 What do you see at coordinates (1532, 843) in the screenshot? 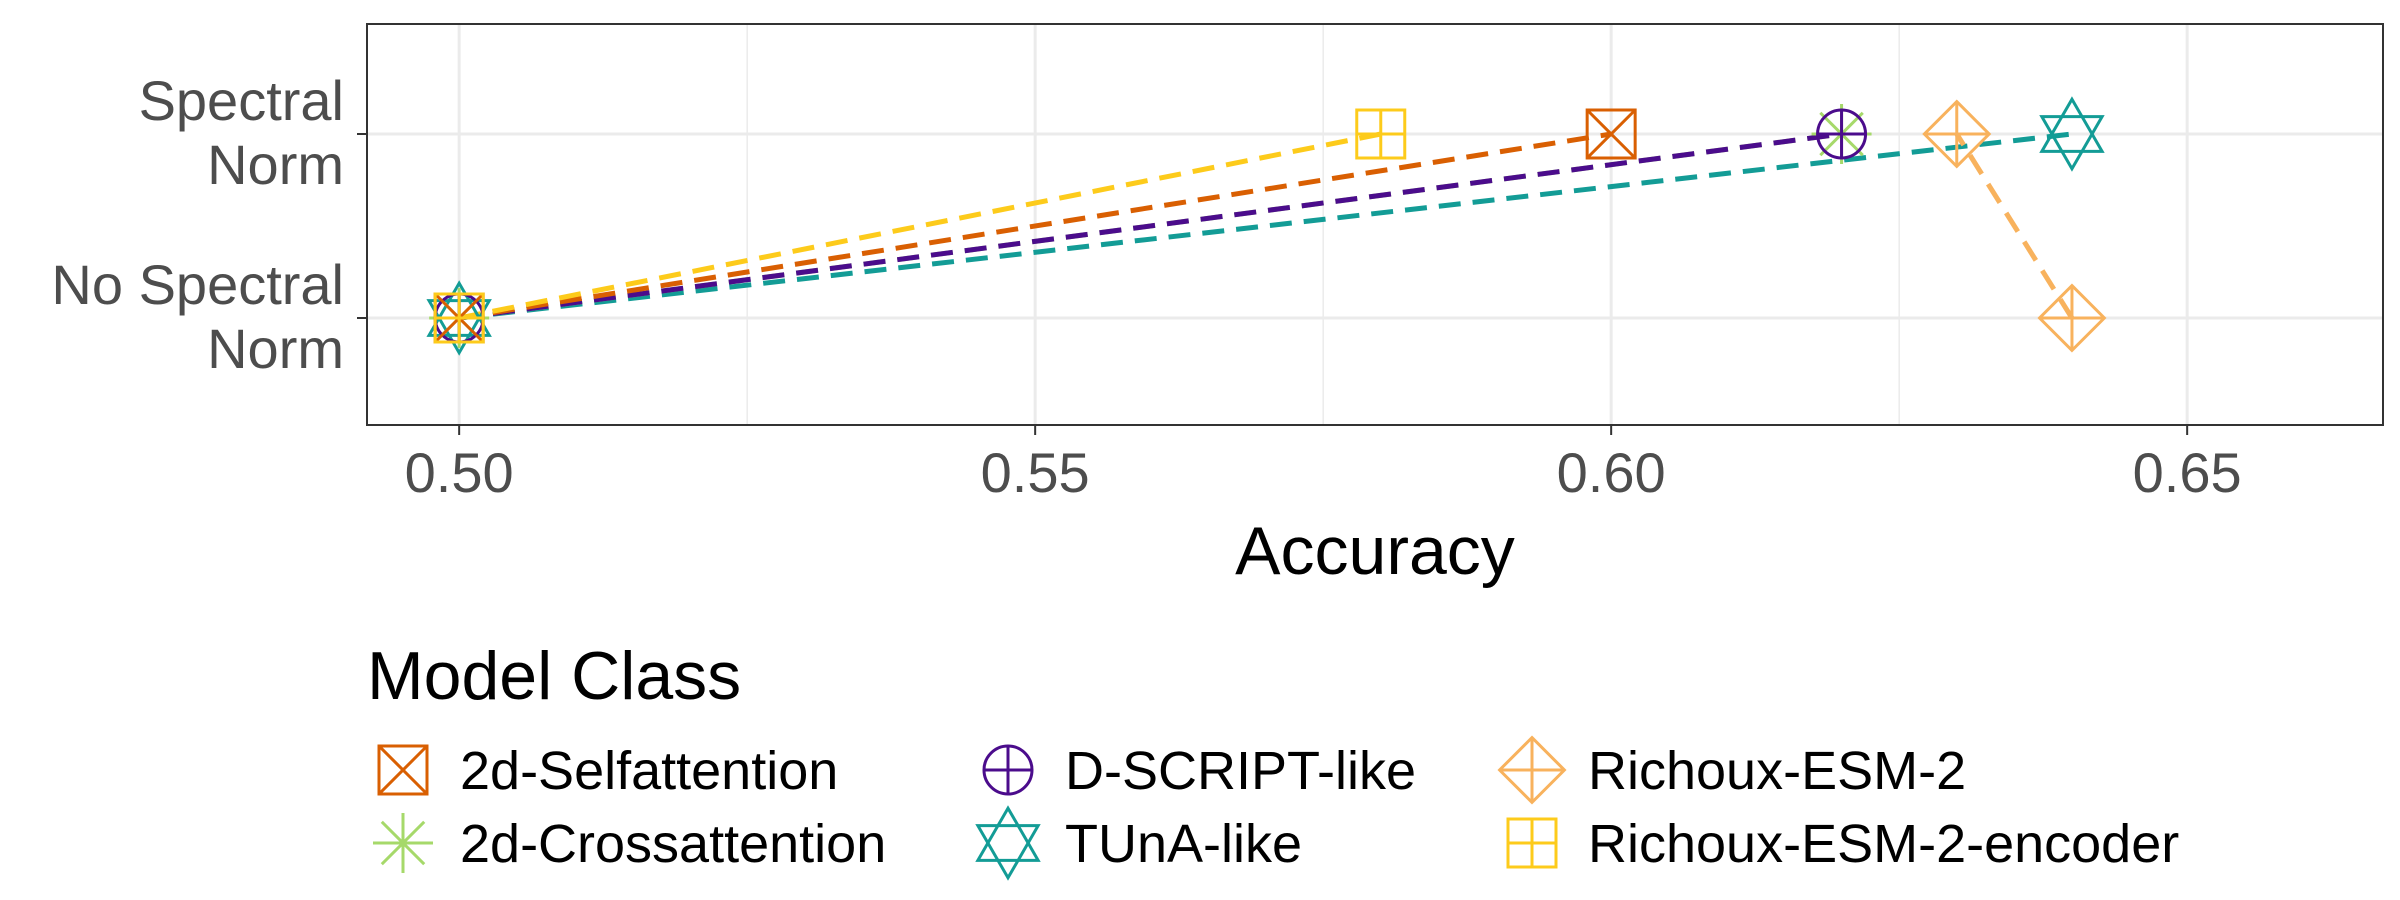
I see `legend-key-richoux-esm-2-encoder` at bounding box center [1532, 843].